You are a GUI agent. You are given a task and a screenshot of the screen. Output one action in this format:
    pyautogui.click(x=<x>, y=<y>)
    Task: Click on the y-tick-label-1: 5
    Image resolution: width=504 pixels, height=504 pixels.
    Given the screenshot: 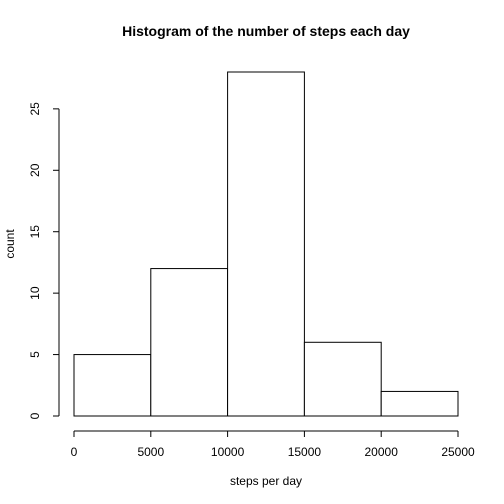 What is the action you would take?
    pyautogui.click(x=35, y=354)
    